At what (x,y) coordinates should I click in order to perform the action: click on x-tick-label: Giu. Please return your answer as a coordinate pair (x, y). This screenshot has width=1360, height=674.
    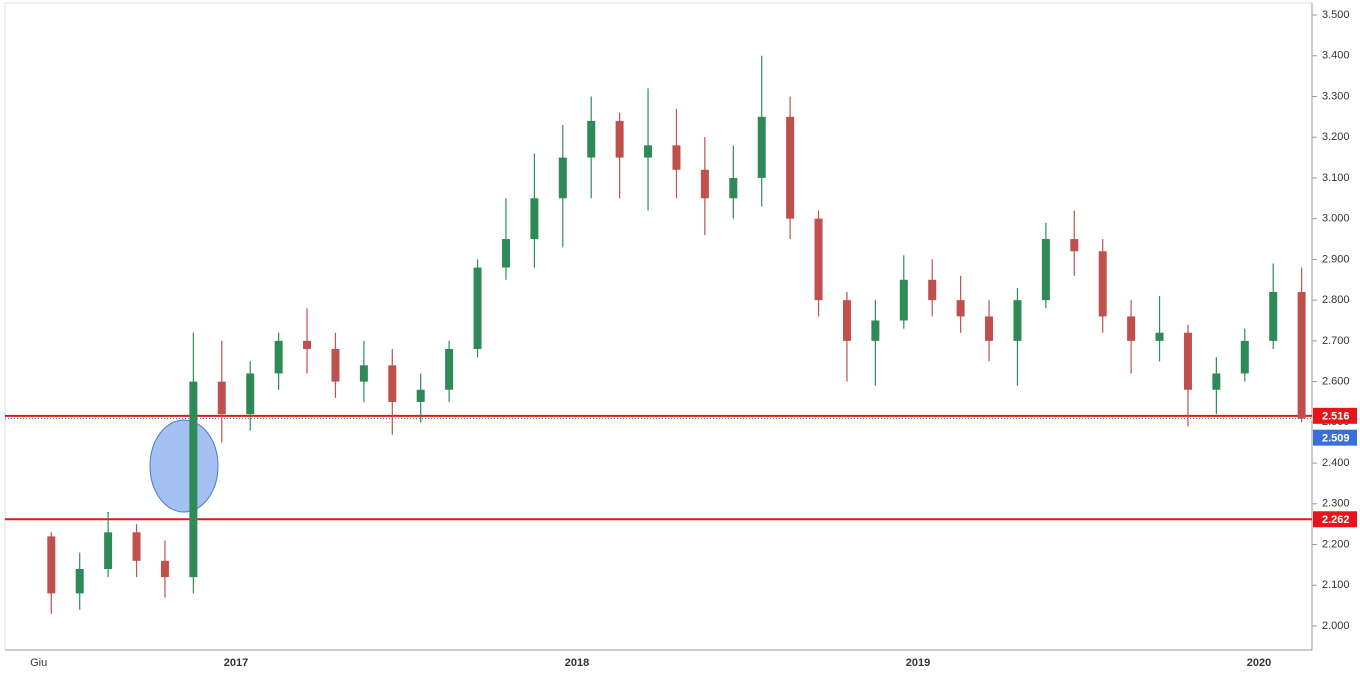
    Looking at the image, I should click on (38, 663).